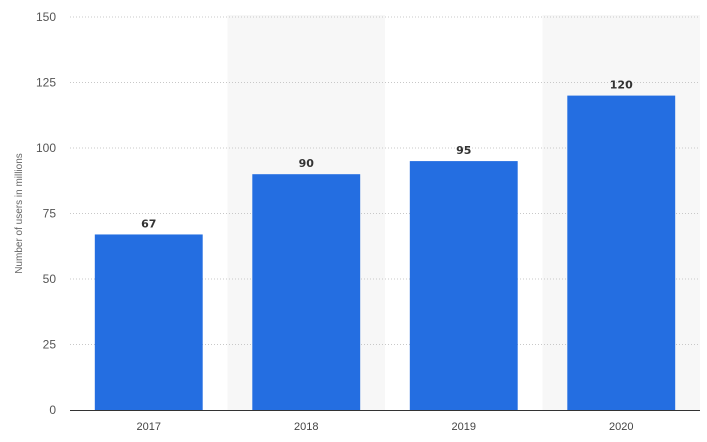  I want to click on x-tick-label-2020: 2020, so click(621, 427).